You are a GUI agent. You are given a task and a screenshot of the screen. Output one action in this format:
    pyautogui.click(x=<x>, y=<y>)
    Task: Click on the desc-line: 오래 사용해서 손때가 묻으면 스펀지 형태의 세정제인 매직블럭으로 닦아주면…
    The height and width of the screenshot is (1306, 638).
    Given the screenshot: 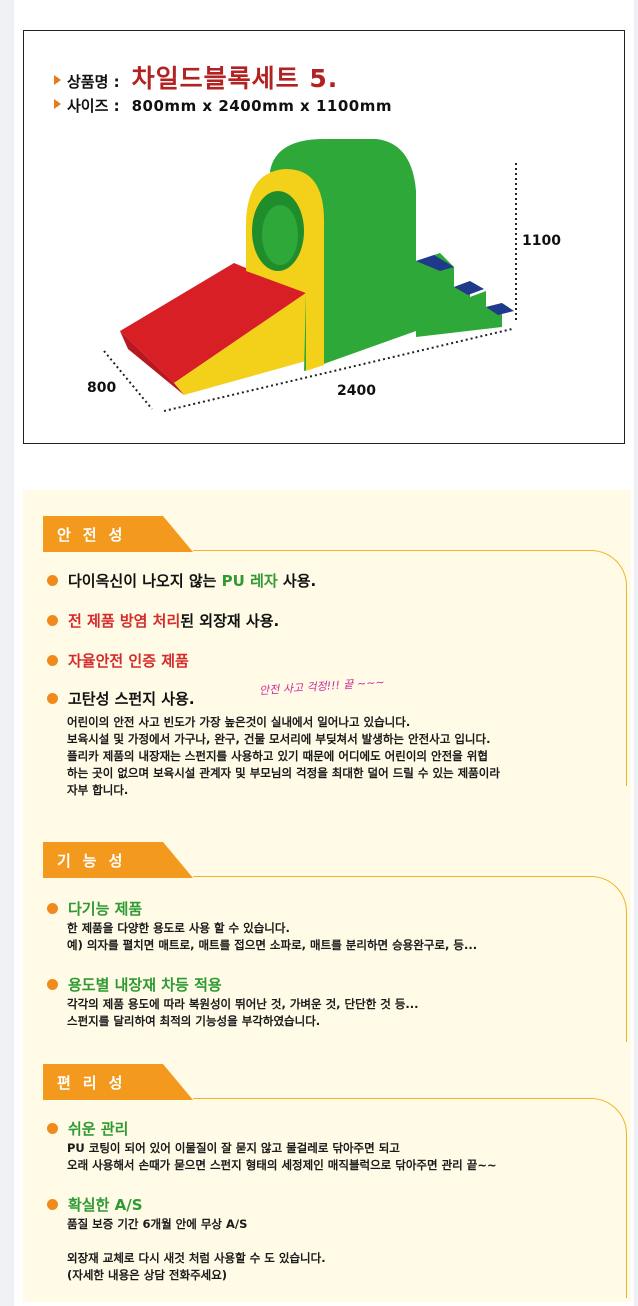 What is the action you would take?
    pyautogui.click(x=282, y=1165)
    